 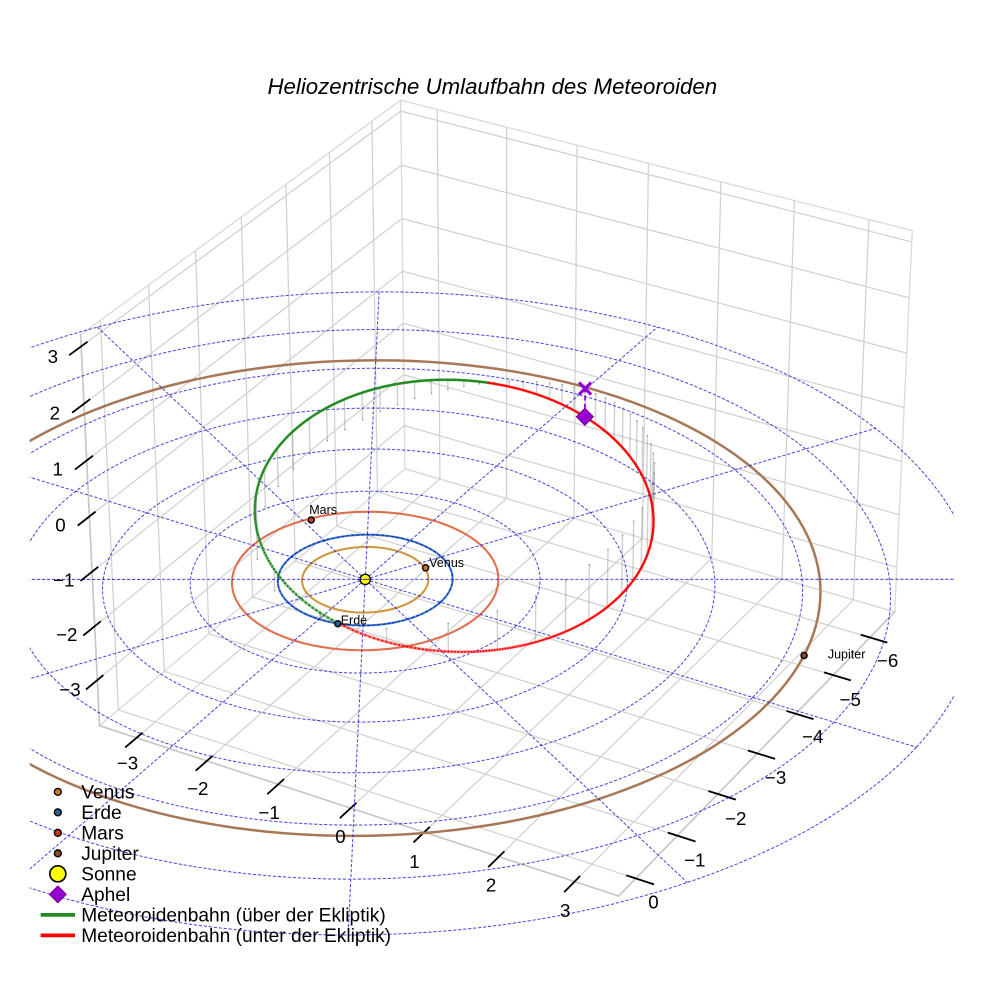 I want to click on svg-text: −5, so click(x=850, y=699).